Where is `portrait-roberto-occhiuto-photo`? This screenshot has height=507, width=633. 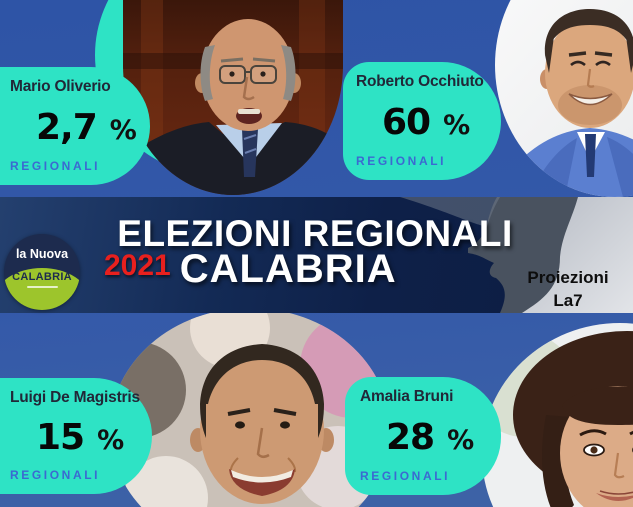 portrait-roberto-occhiuto-photo is located at coordinates (564, 98).